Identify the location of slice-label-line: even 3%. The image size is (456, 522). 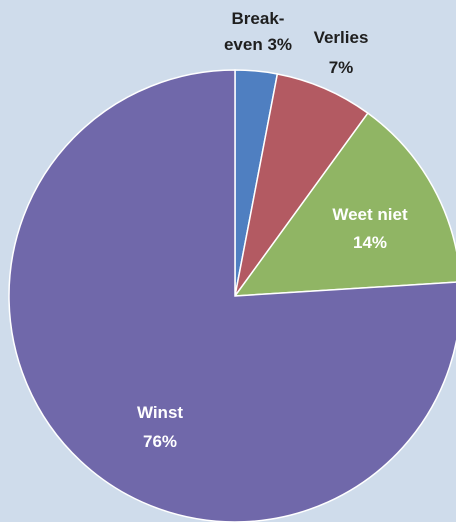
(258, 44).